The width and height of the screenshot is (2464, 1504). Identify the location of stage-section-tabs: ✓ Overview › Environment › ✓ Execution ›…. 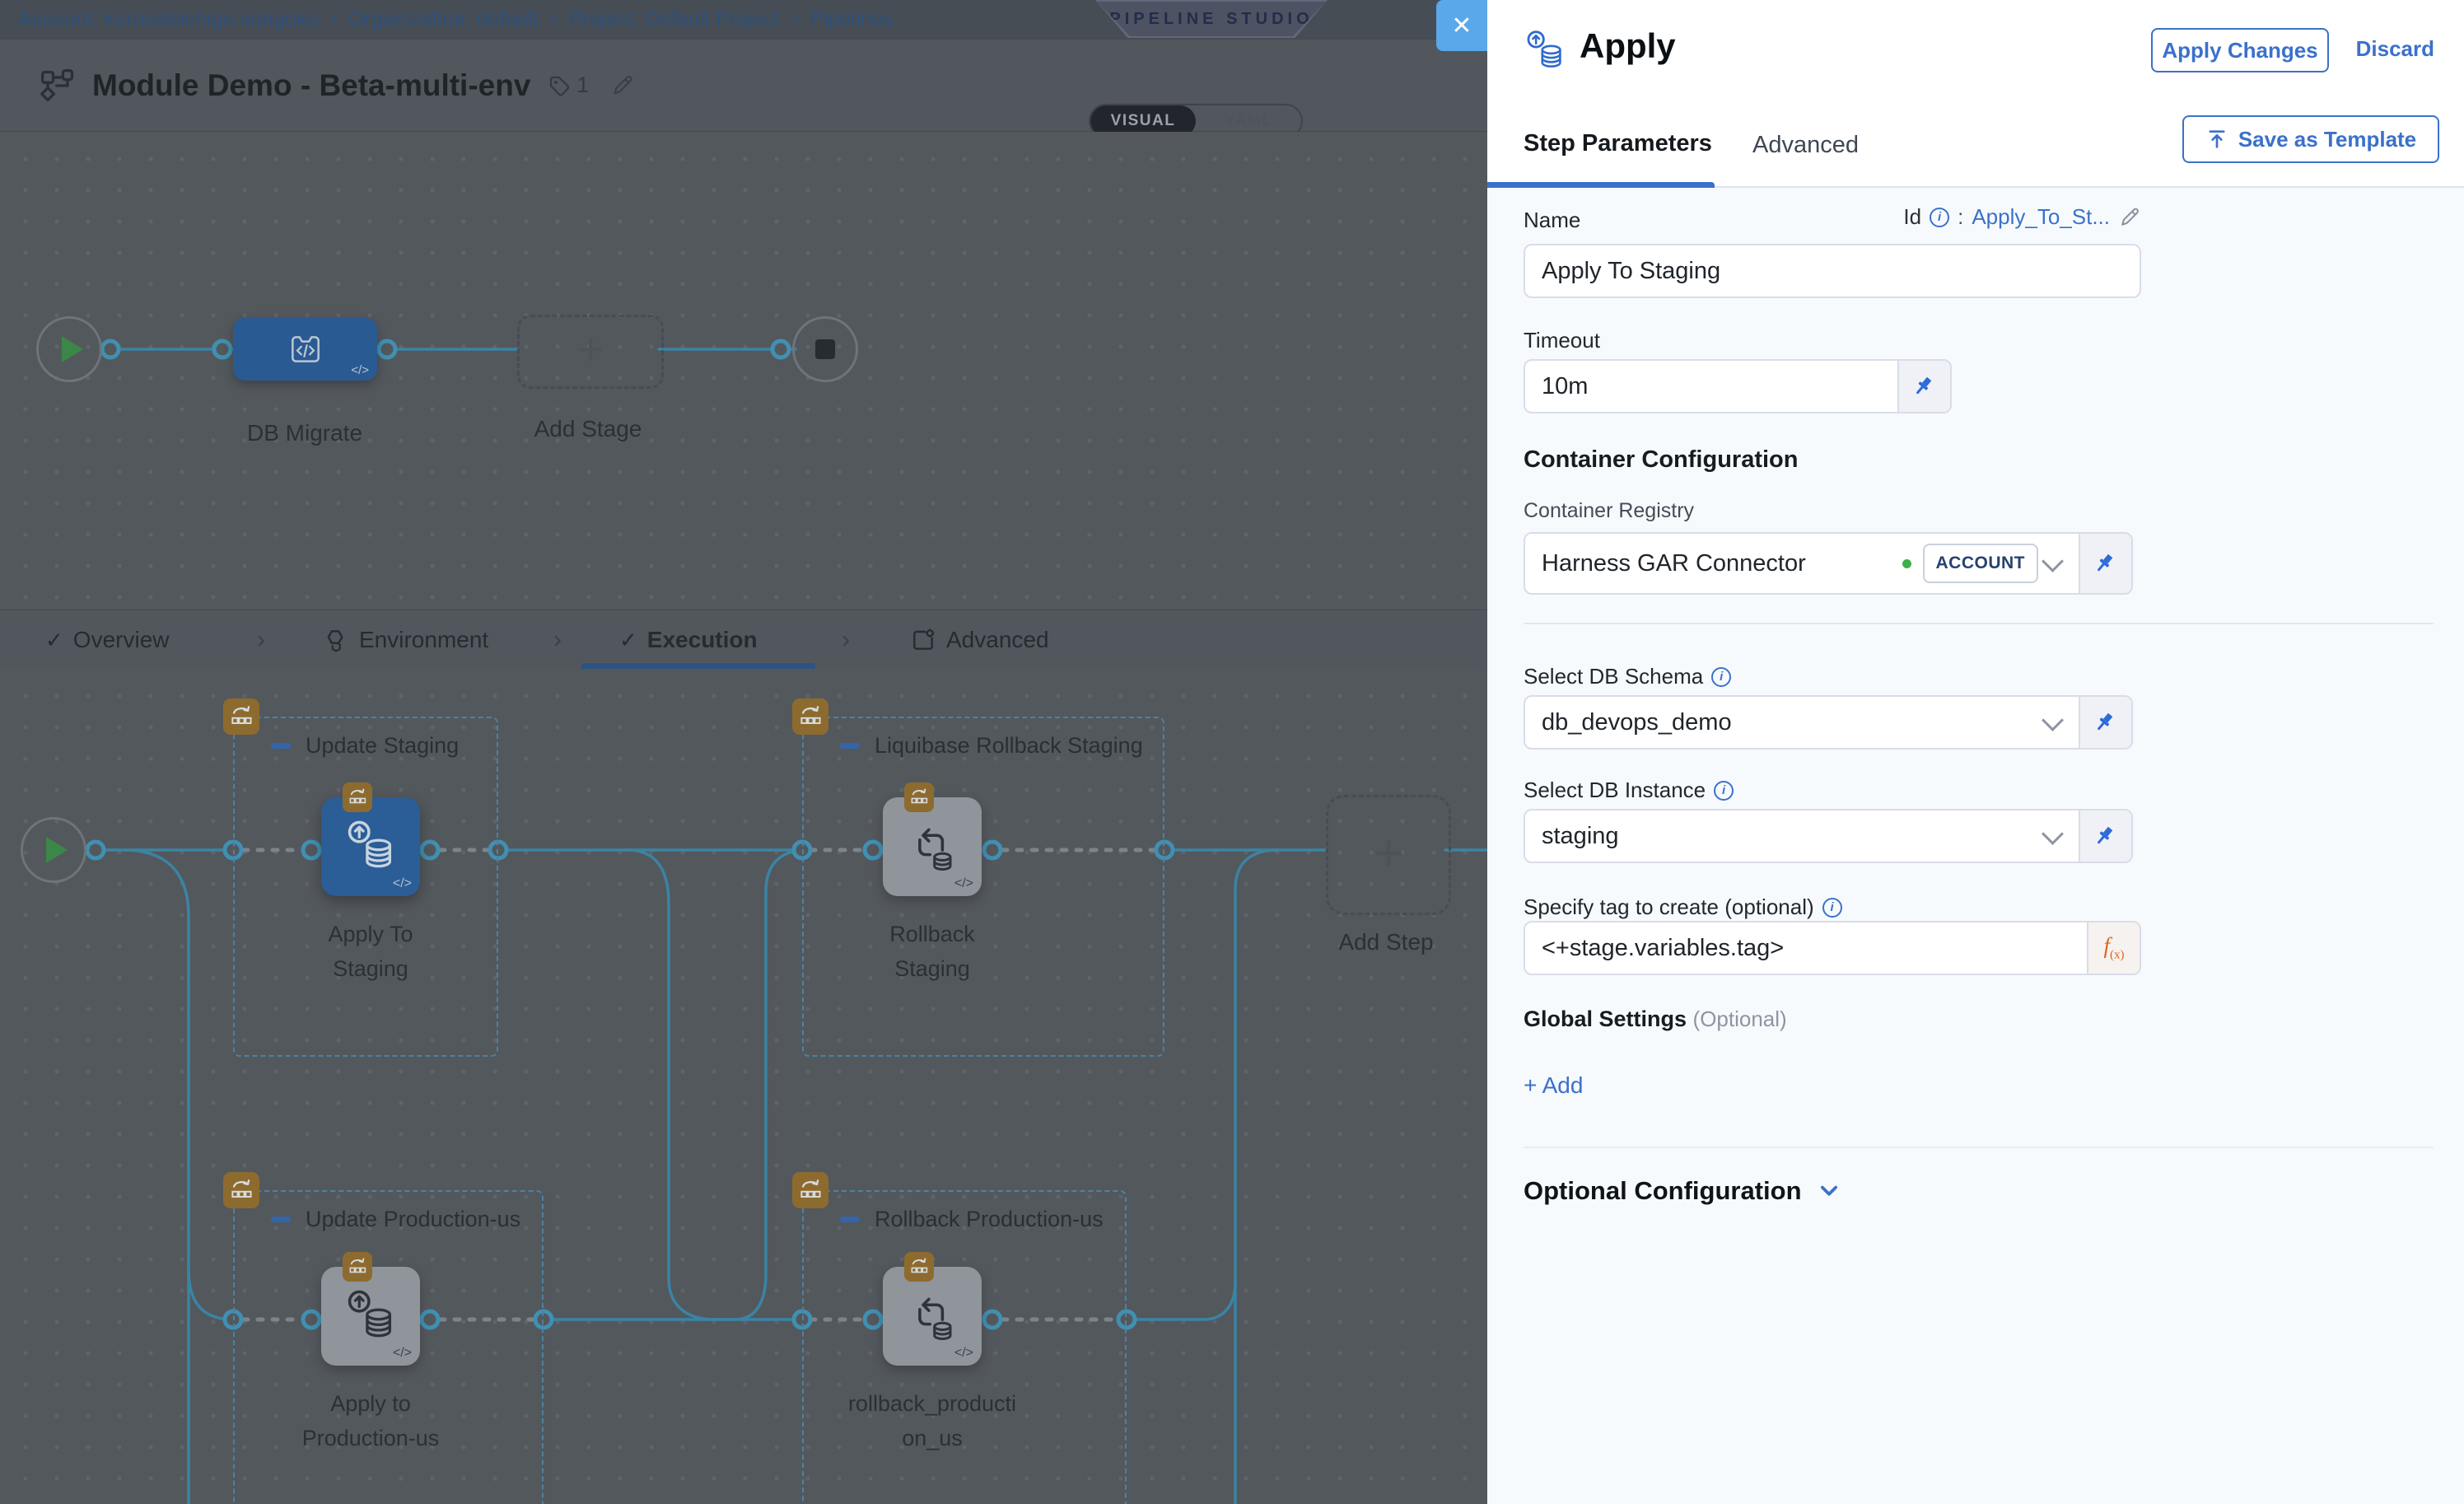
(743, 640).